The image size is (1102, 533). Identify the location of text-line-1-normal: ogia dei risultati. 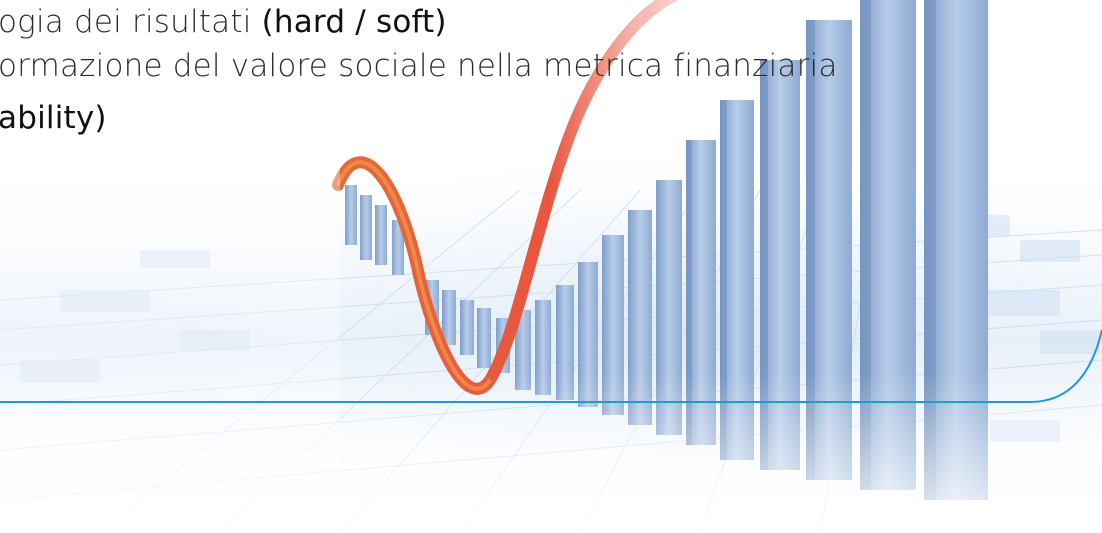
(131, 22).